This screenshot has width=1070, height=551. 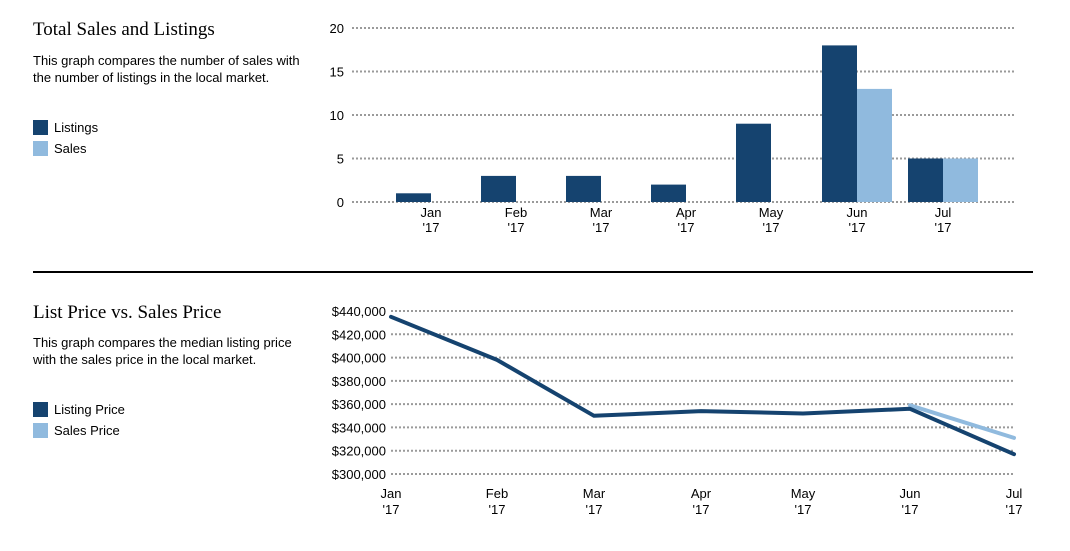 I want to click on sales-price-swatch, so click(x=40, y=430).